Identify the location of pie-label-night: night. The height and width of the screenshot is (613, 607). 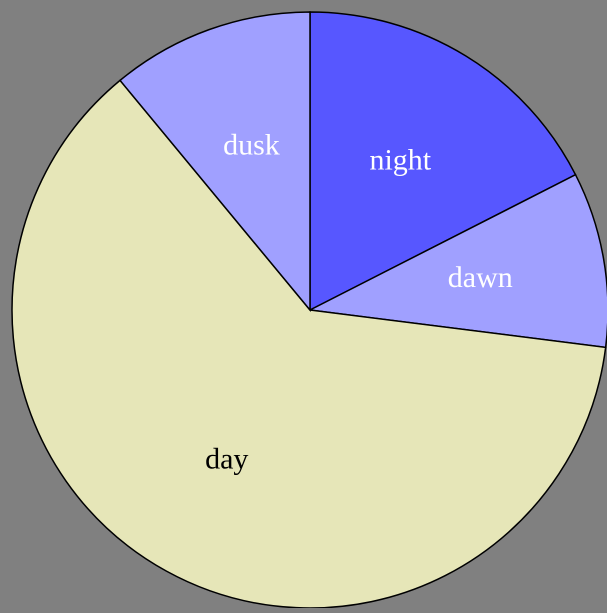
(400, 160).